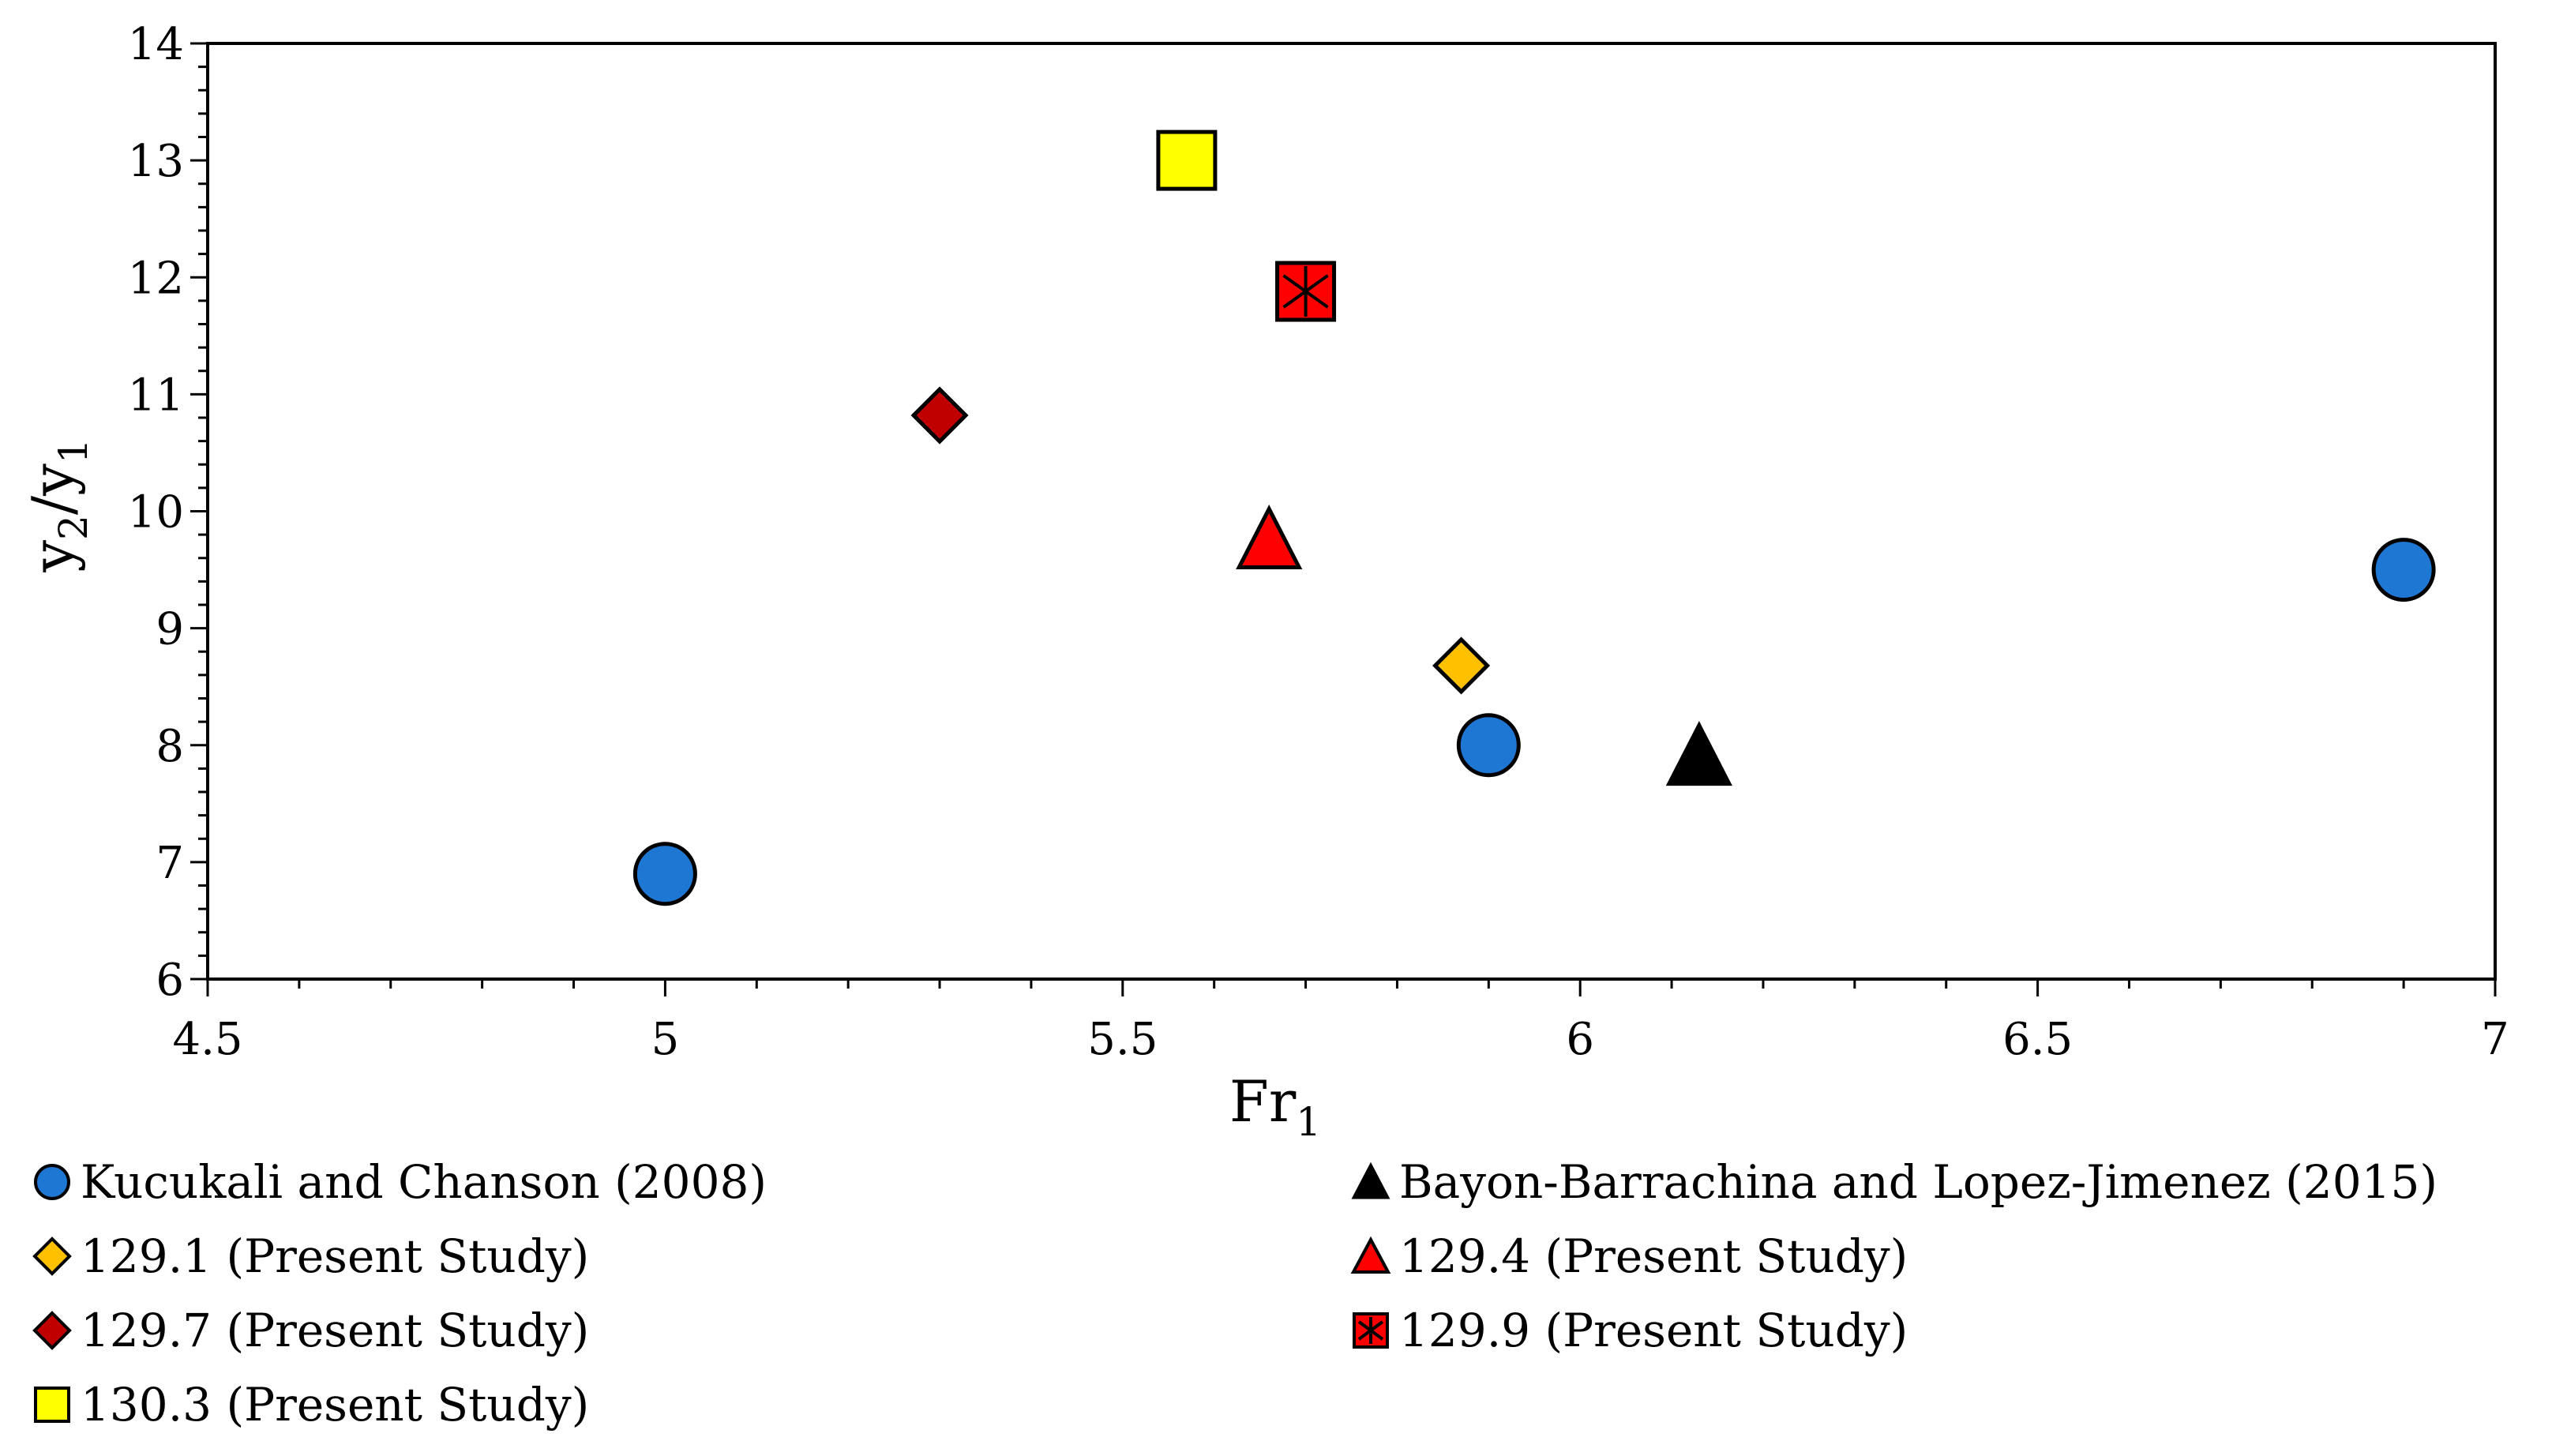  I want to click on y-tick-label: 13, so click(156, 161).